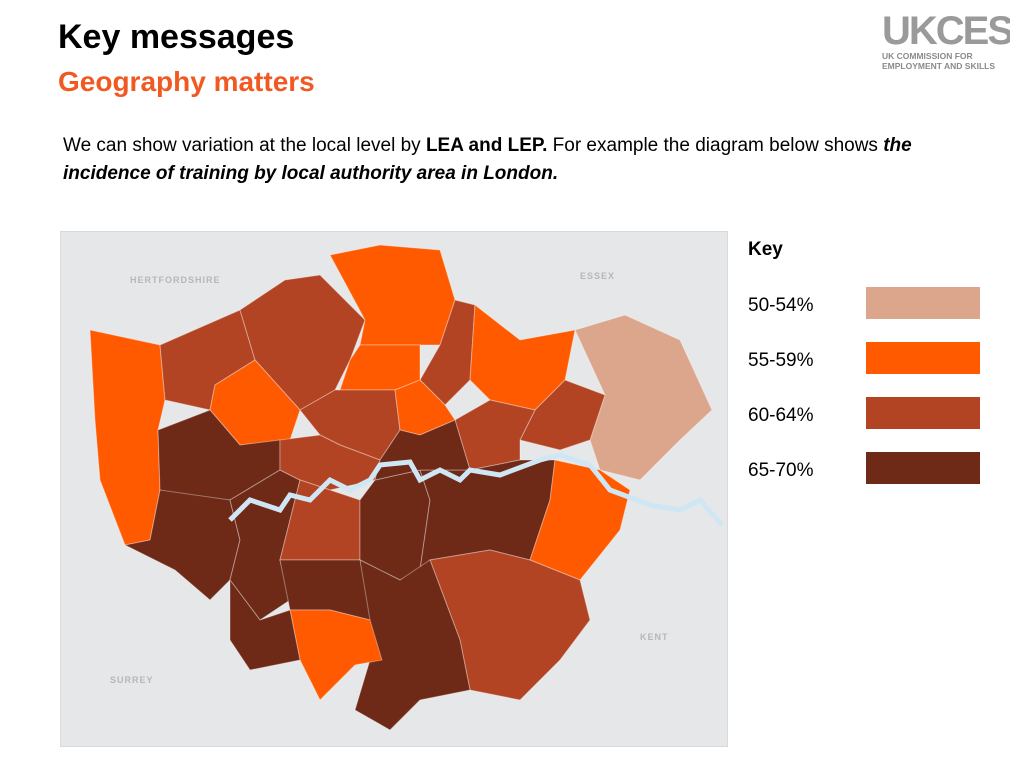 This screenshot has height=768, width=1024. Describe the element at coordinates (938, 66) in the screenshot. I see `logo-line: EMPLOYMENT AND SKILLS` at that location.